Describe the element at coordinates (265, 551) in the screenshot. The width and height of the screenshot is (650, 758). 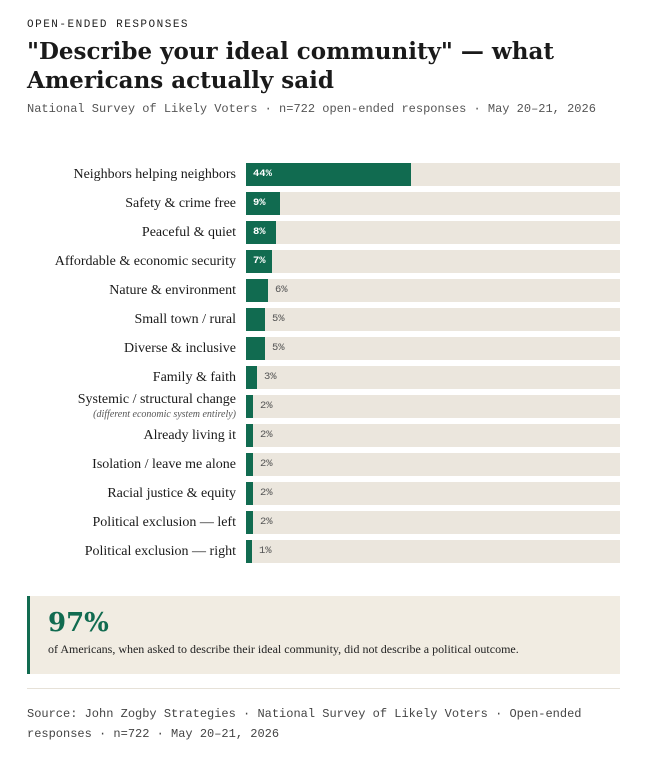
I see `value-label: 1%` at that location.